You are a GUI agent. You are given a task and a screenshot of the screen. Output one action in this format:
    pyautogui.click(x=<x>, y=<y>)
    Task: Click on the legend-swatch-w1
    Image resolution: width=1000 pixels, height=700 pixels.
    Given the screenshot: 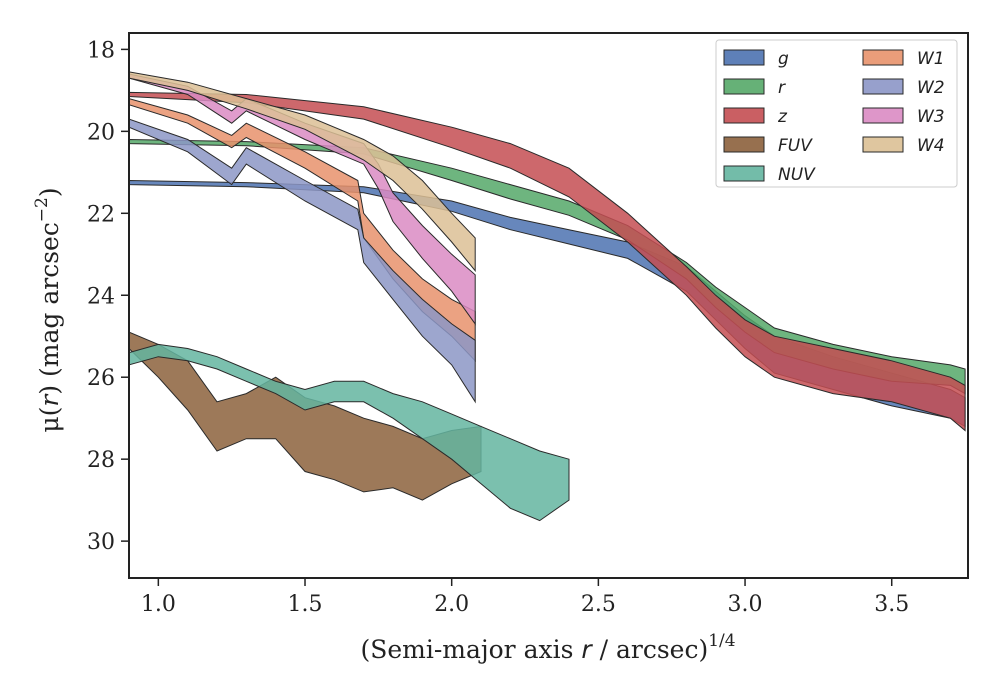 What is the action you would take?
    pyautogui.click(x=883, y=57)
    